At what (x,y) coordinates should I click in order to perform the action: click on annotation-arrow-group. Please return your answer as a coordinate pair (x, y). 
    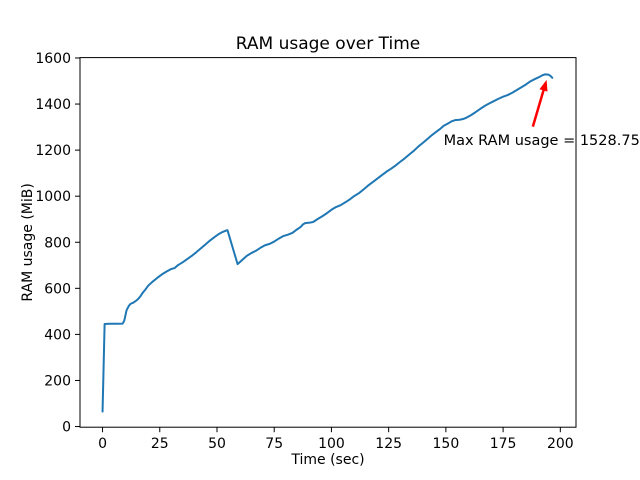
    Looking at the image, I should click on (539, 103).